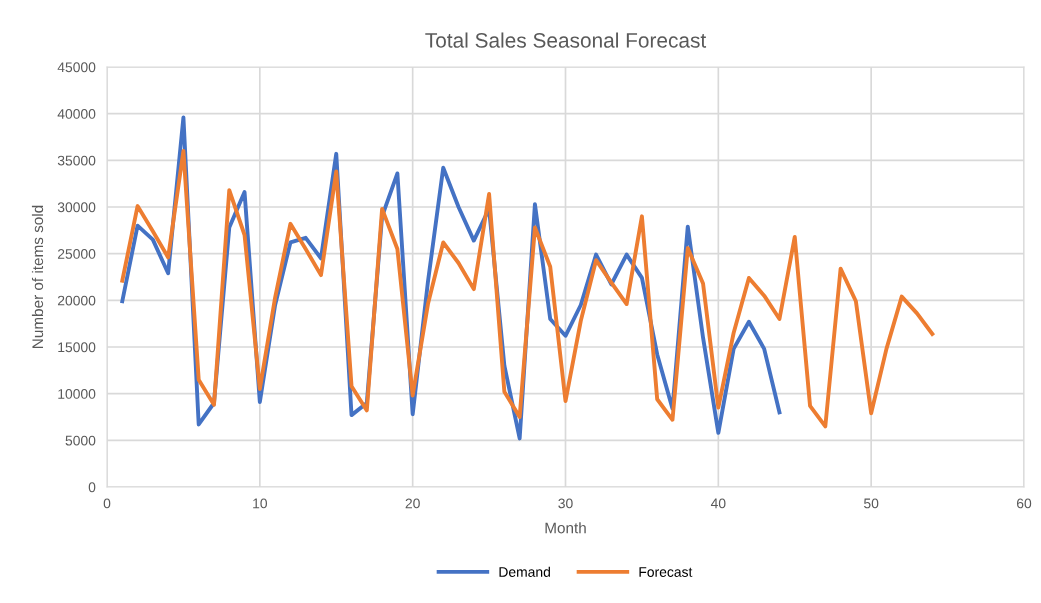  What do you see at coordinates (76, 254) in the screenshot?
I see `y-tick-label: 25000` at bounding box center [76, 254].